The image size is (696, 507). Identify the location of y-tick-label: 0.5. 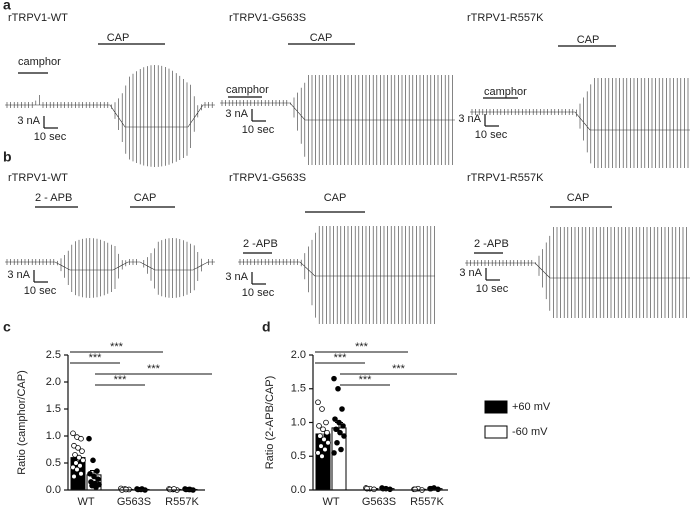
(298, 456).